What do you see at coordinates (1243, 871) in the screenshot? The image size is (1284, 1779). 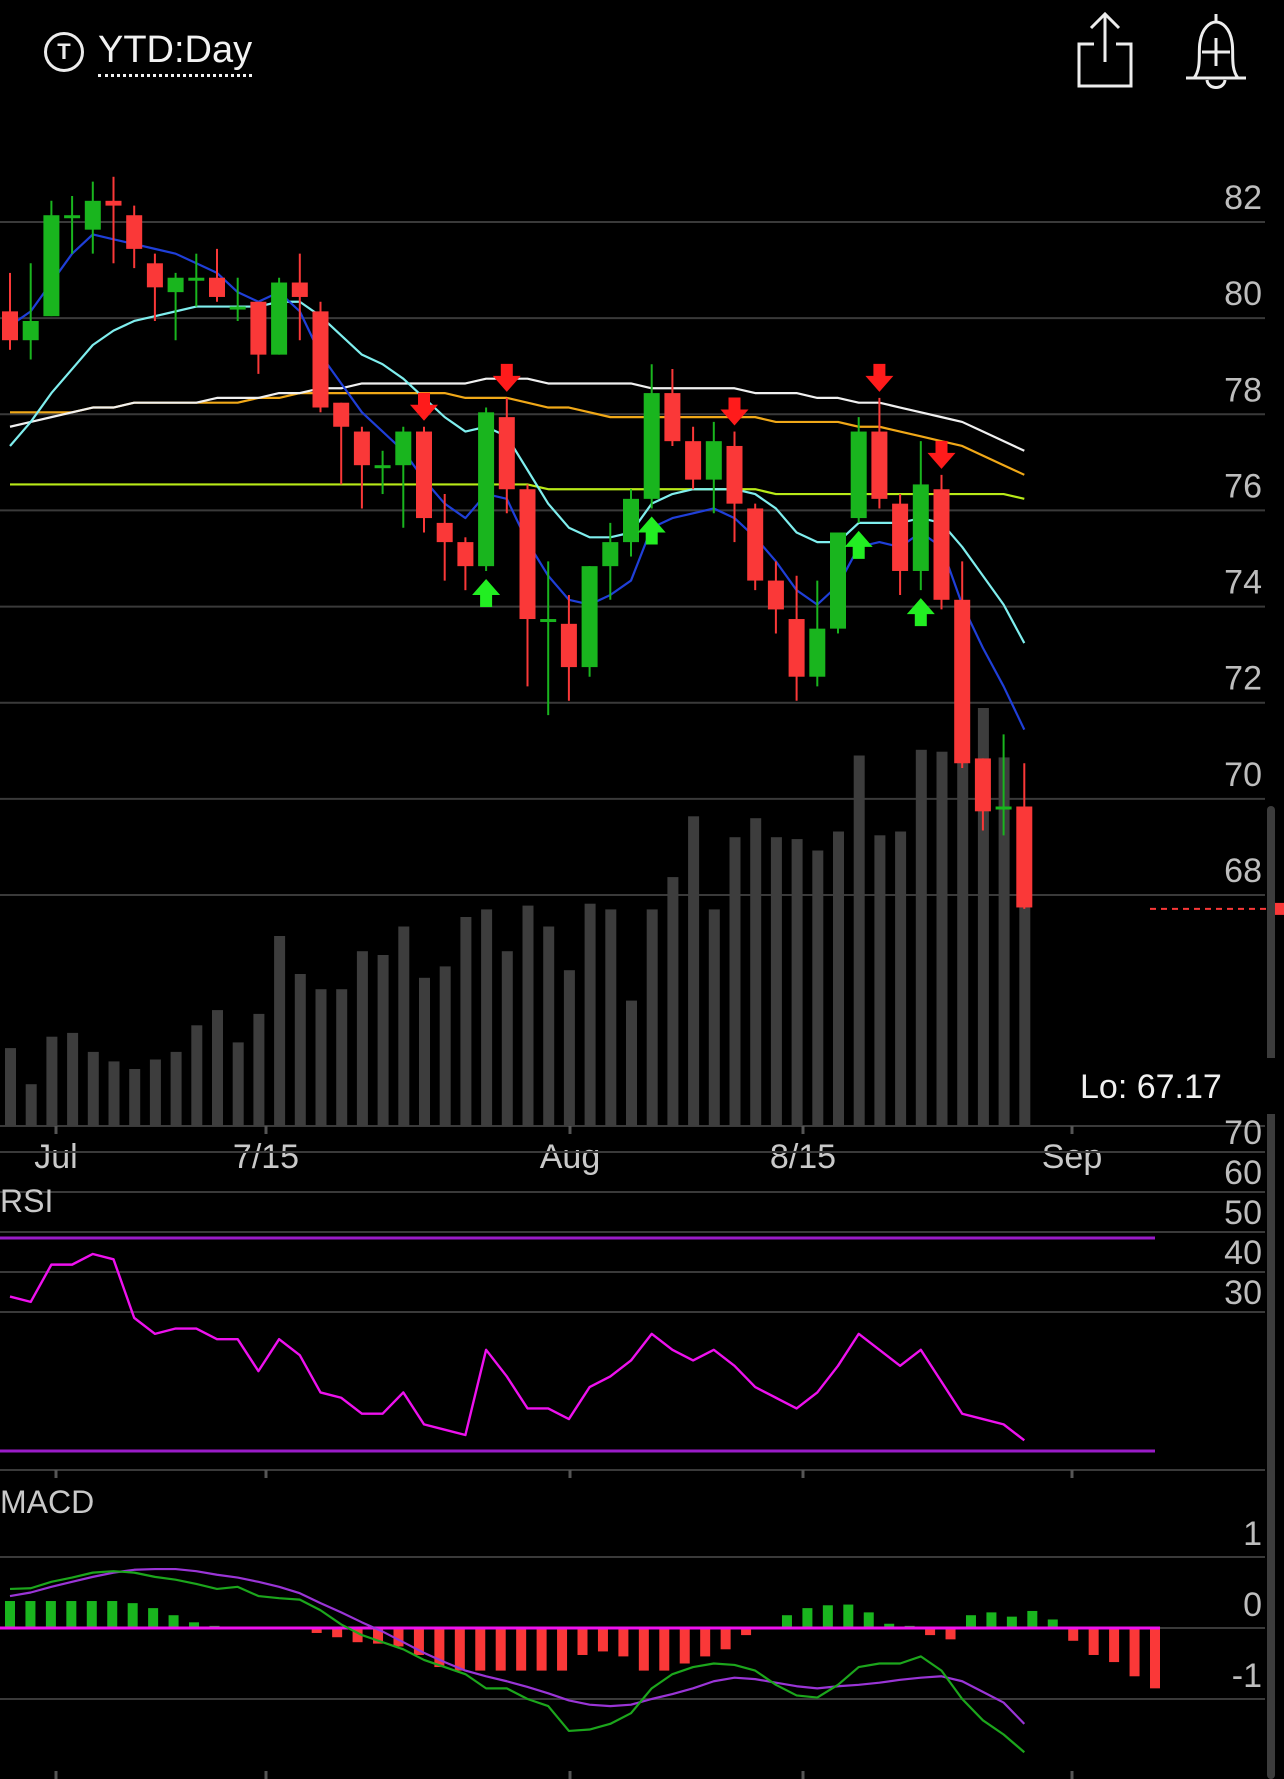 I see `price-tick-label: 68` at bounding box center [1243, 871].